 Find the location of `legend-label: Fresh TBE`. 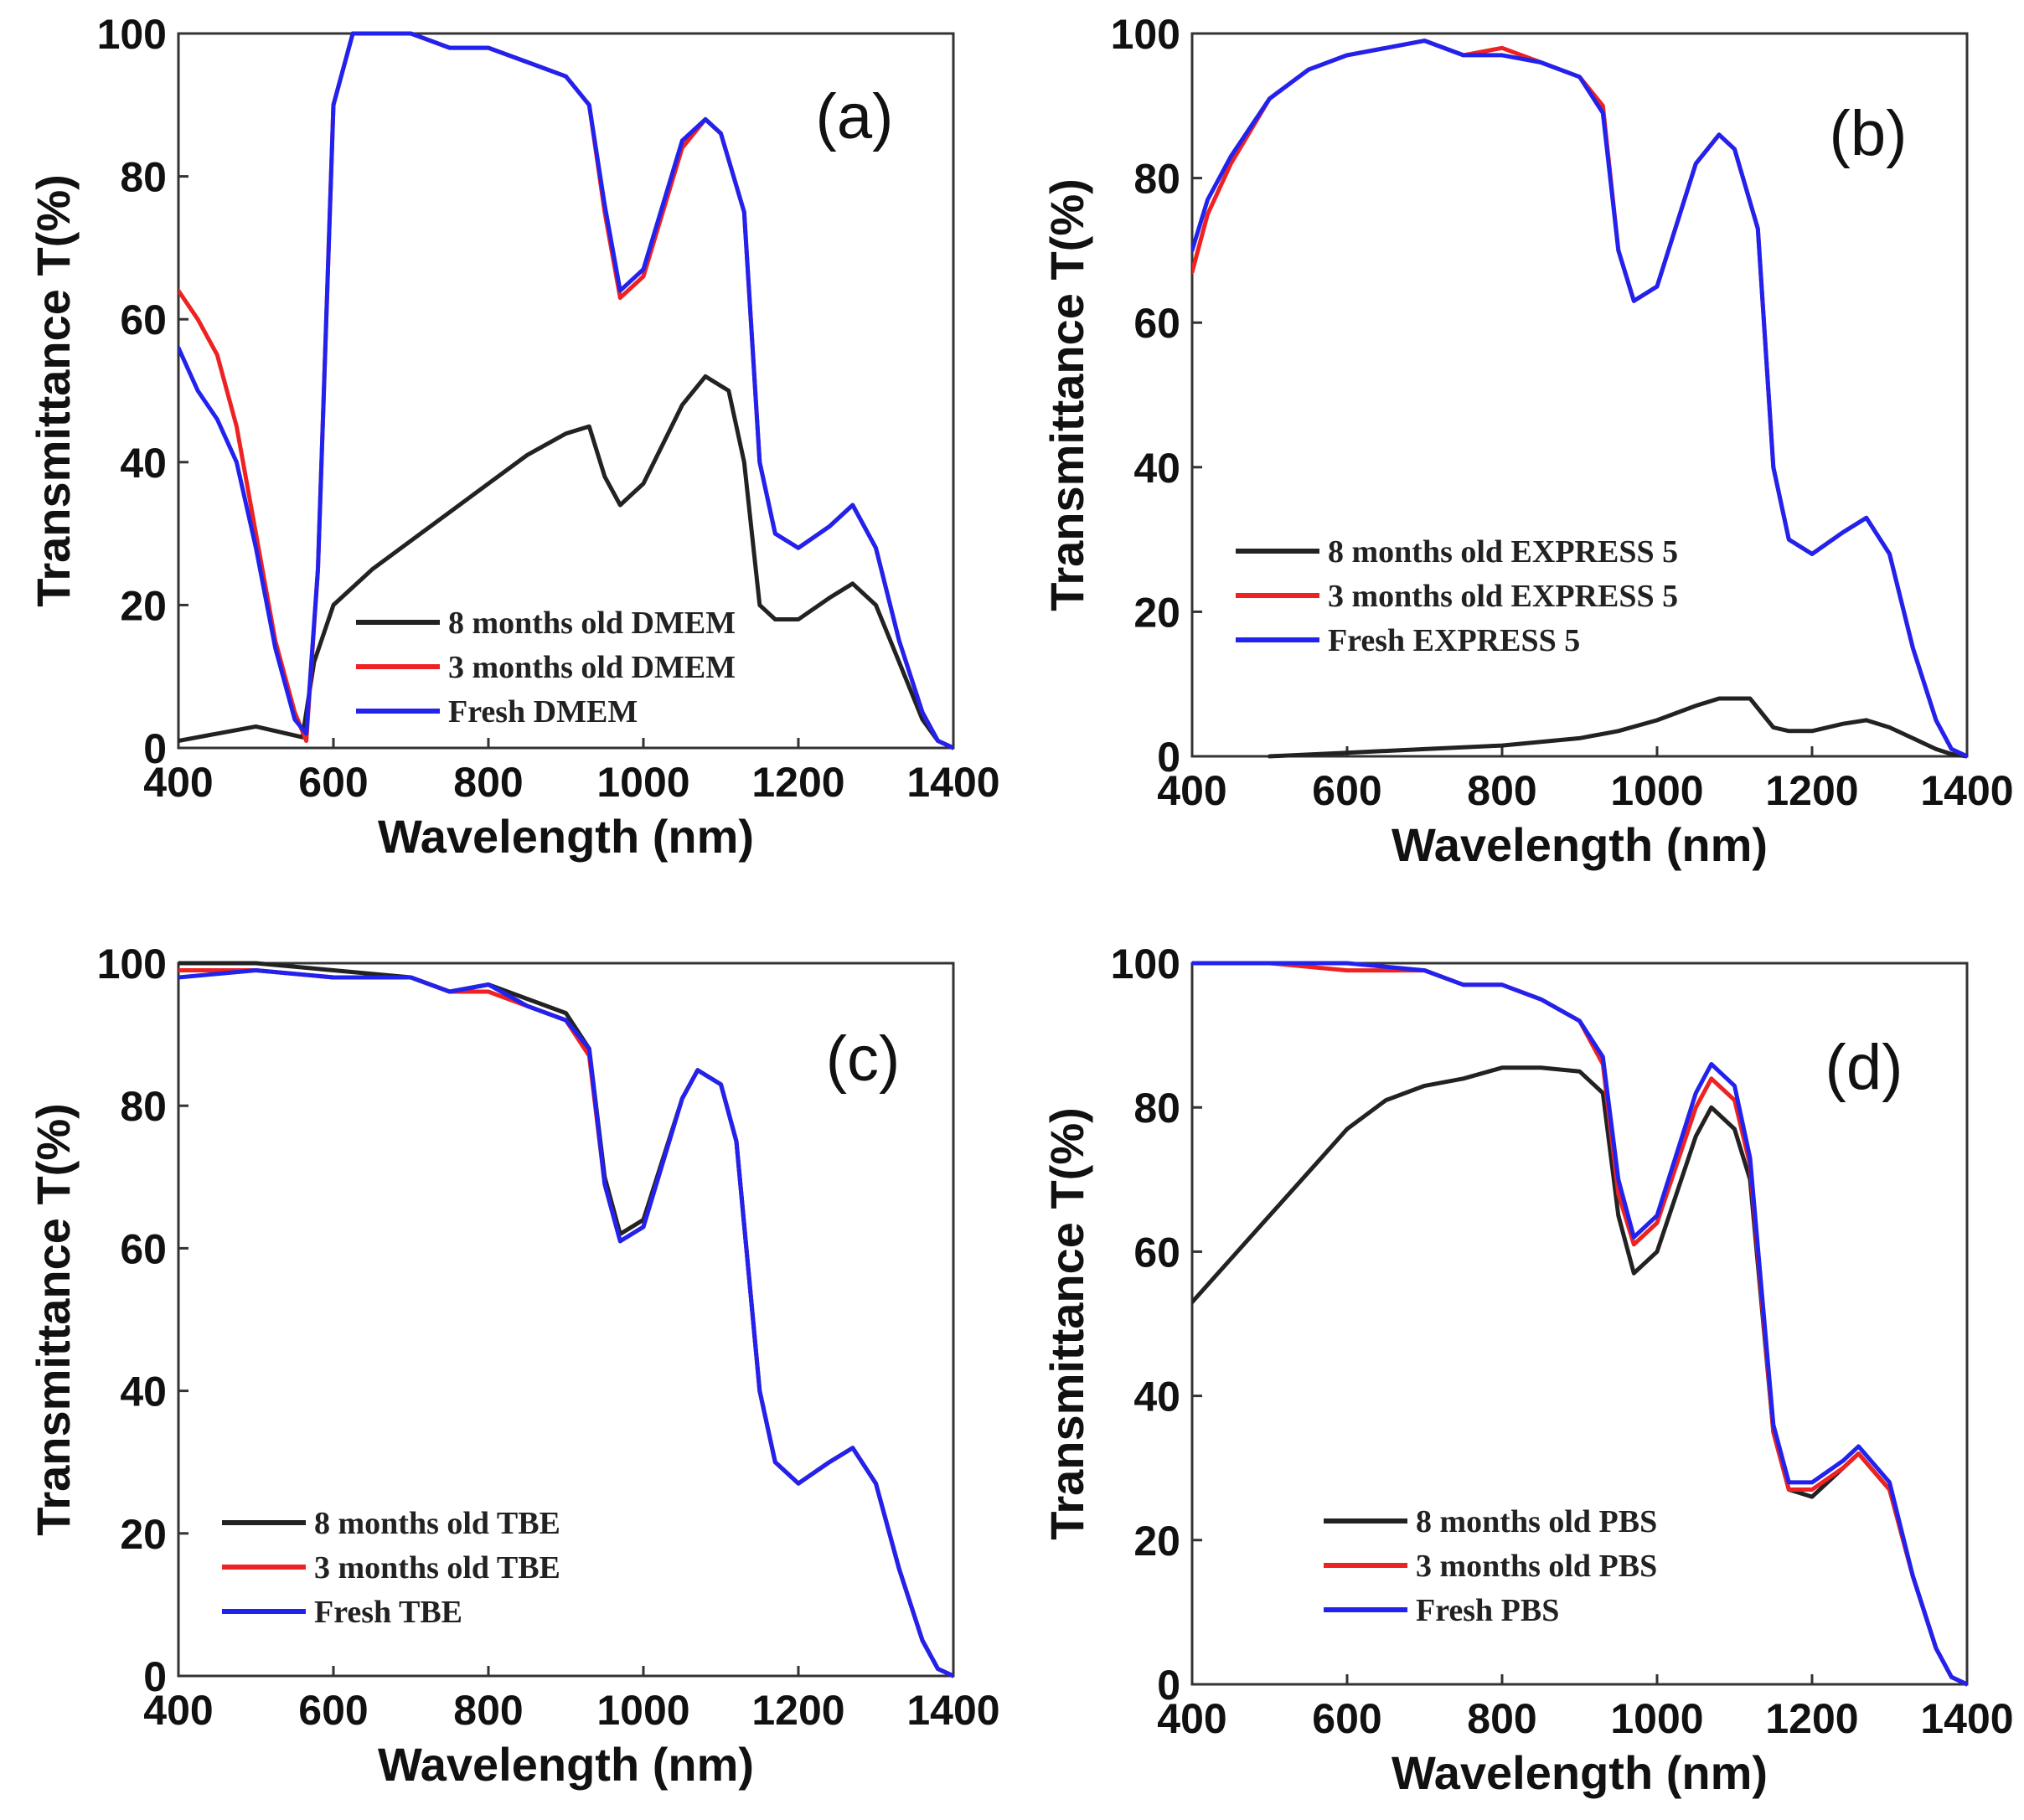

legend-label: Fresh TBE is located at coordinates (388, 1612).